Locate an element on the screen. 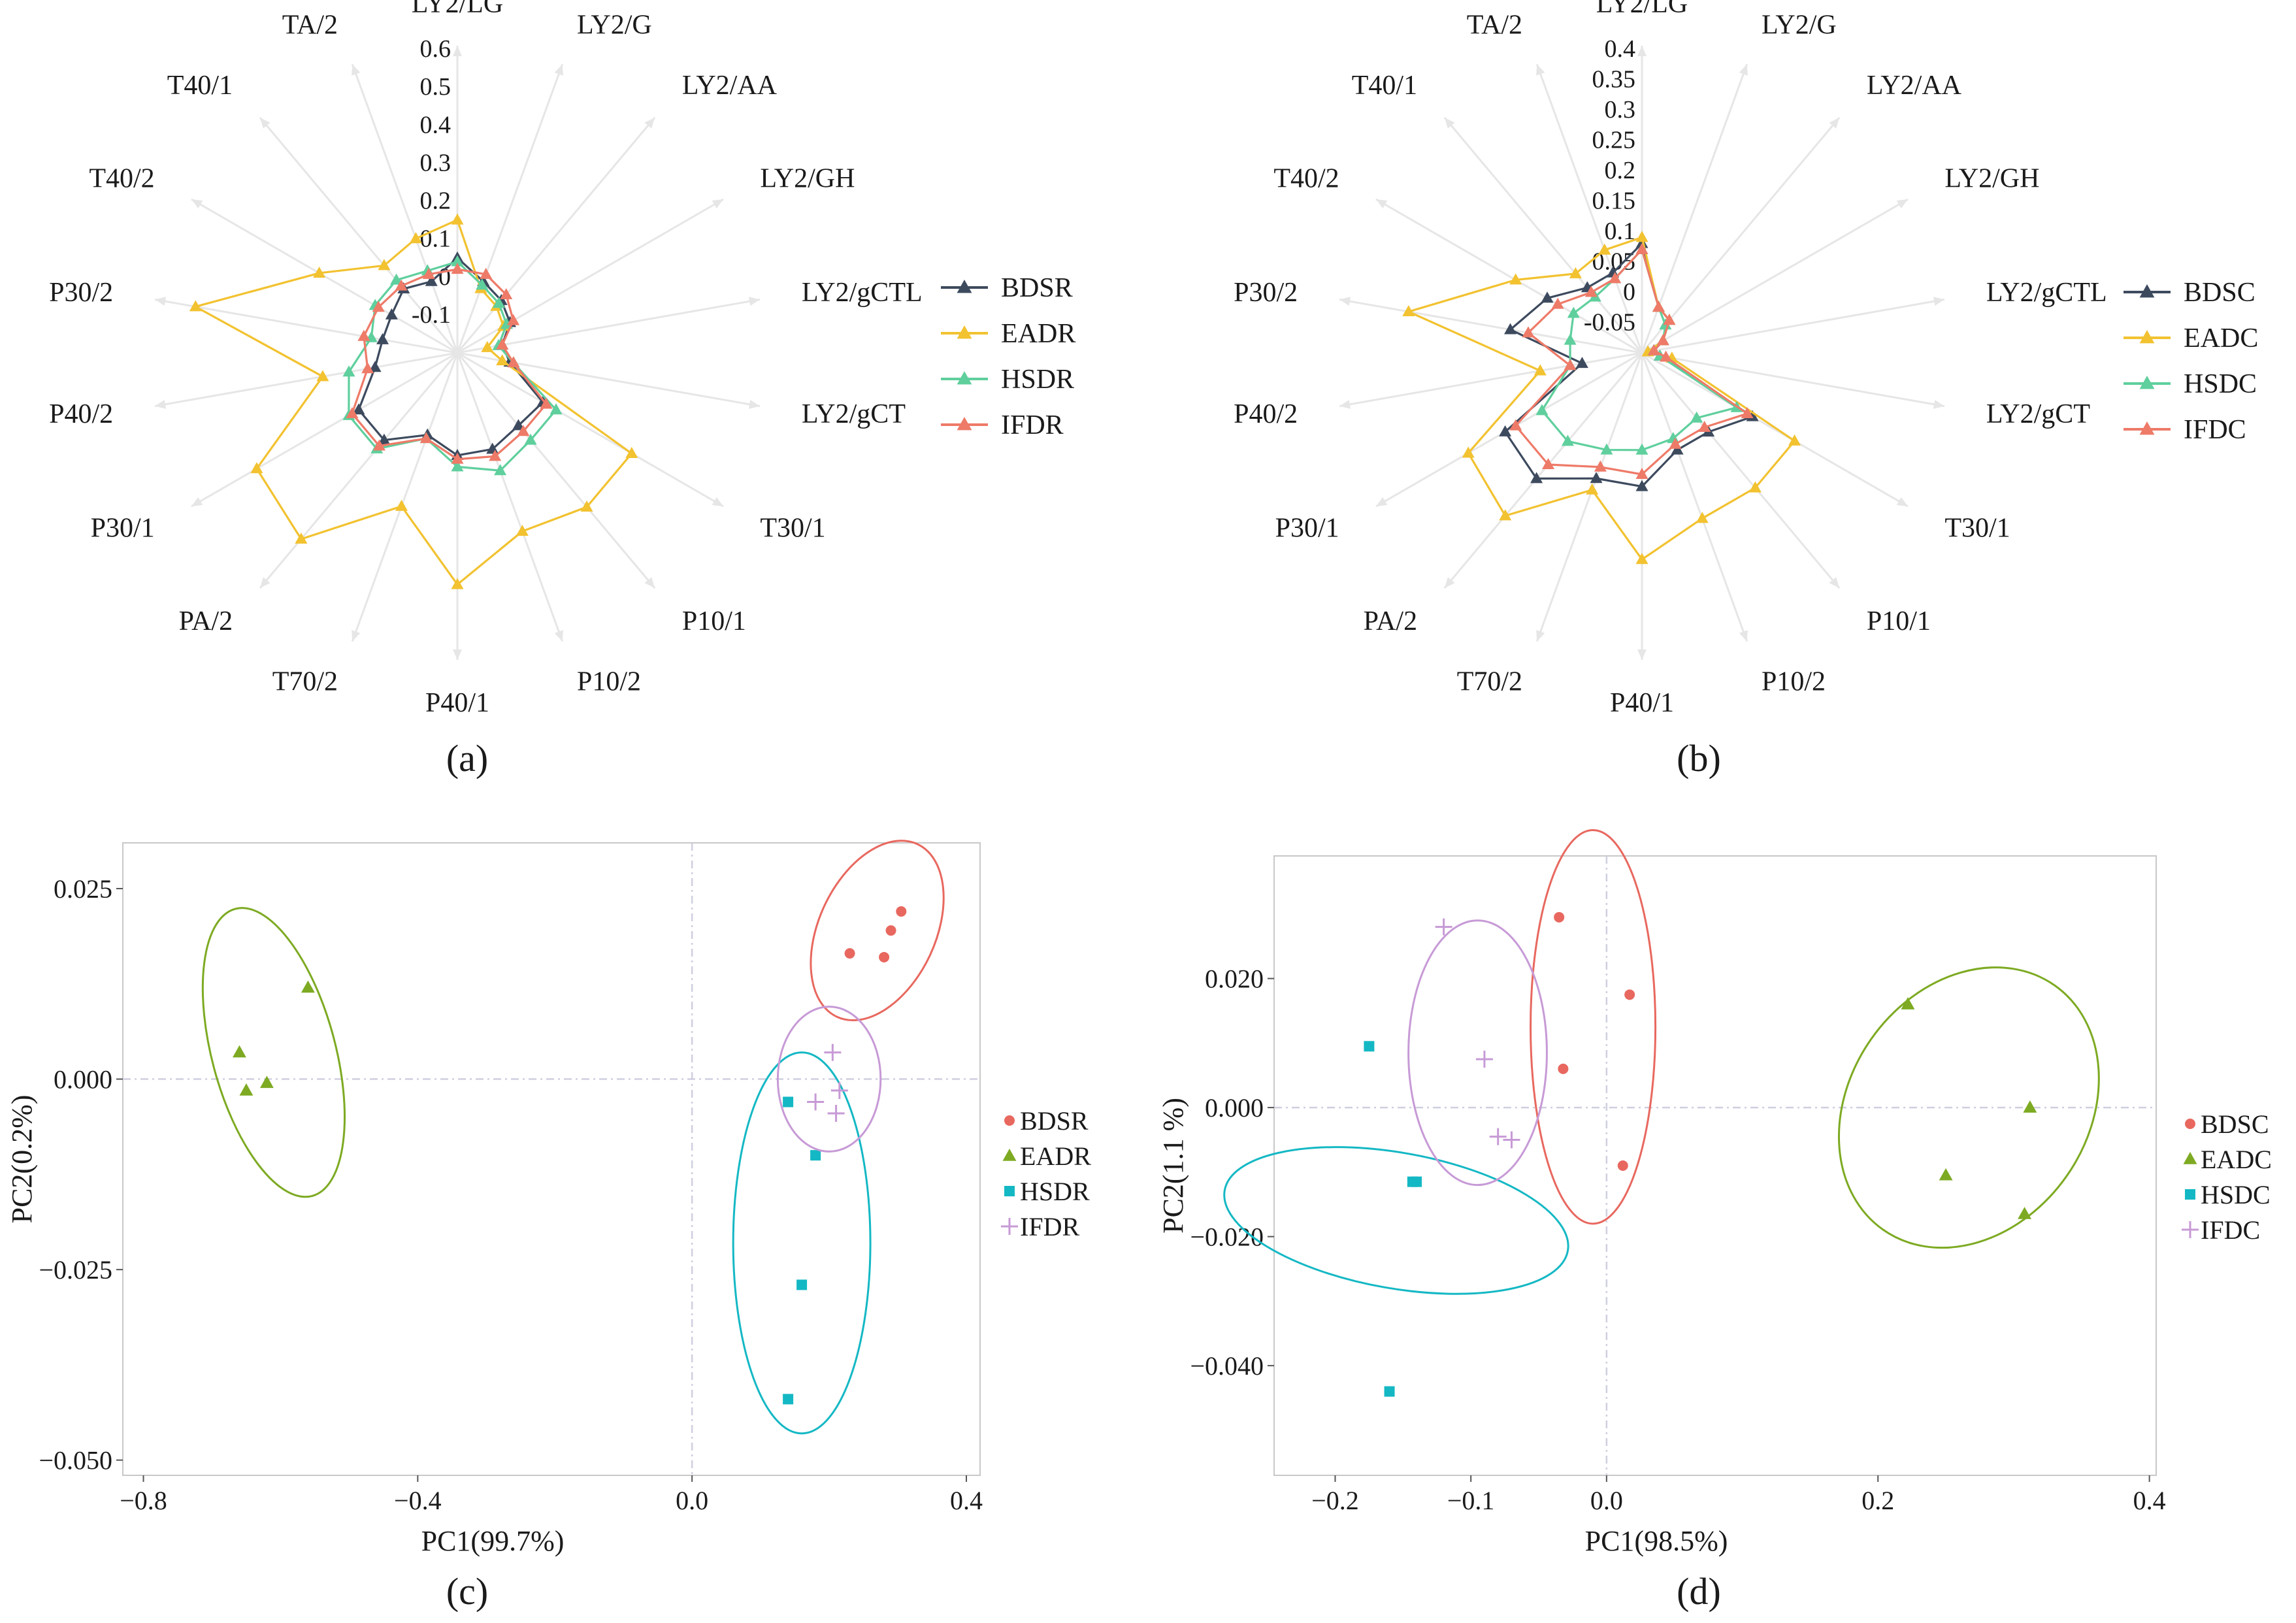 Image resolution: width=2296 pixels, height=1623 pixels. legend-marker-bdsr is located at coordinates (1009, 1120).